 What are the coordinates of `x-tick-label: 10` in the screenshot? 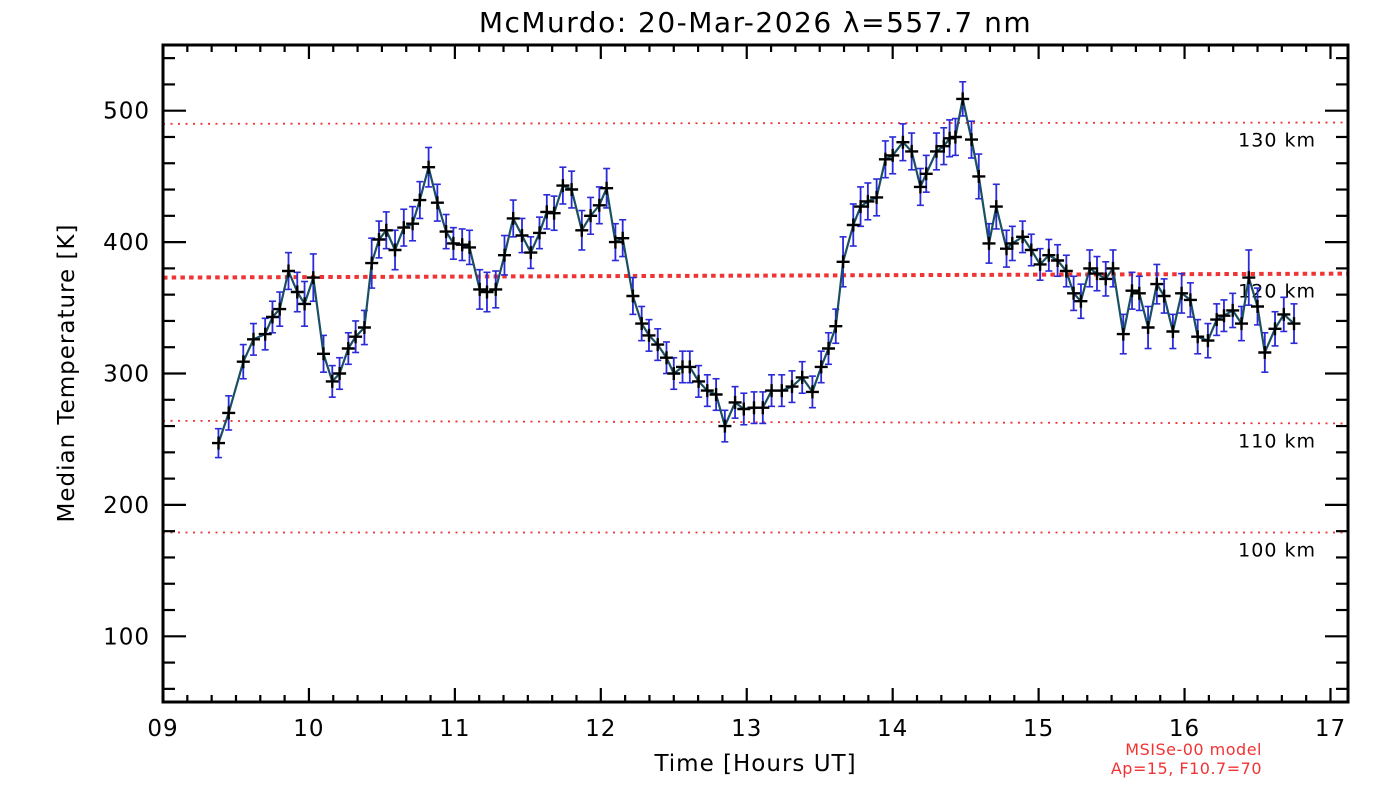 It's located at (308, 729).